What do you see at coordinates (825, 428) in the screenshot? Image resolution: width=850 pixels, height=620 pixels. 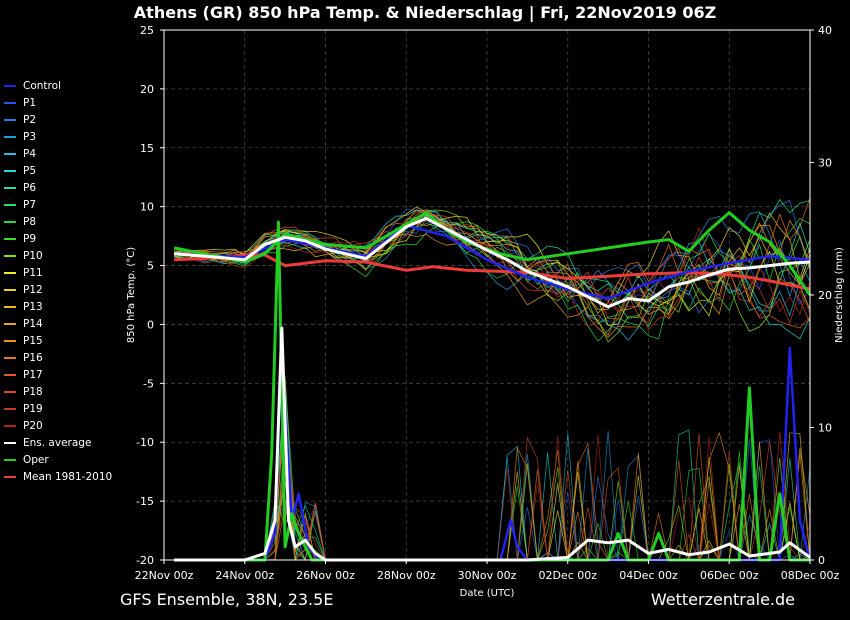 I see `y-right-tick-label: 10` at bounding box center [825, 428].